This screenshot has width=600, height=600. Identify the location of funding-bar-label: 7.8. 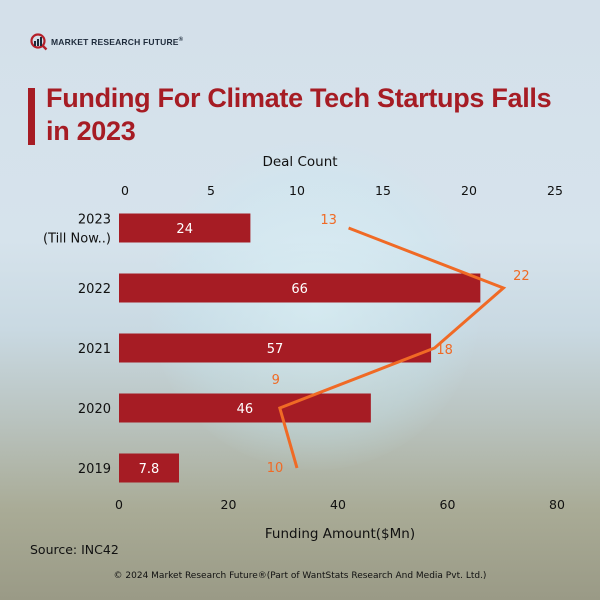
(149, 469).